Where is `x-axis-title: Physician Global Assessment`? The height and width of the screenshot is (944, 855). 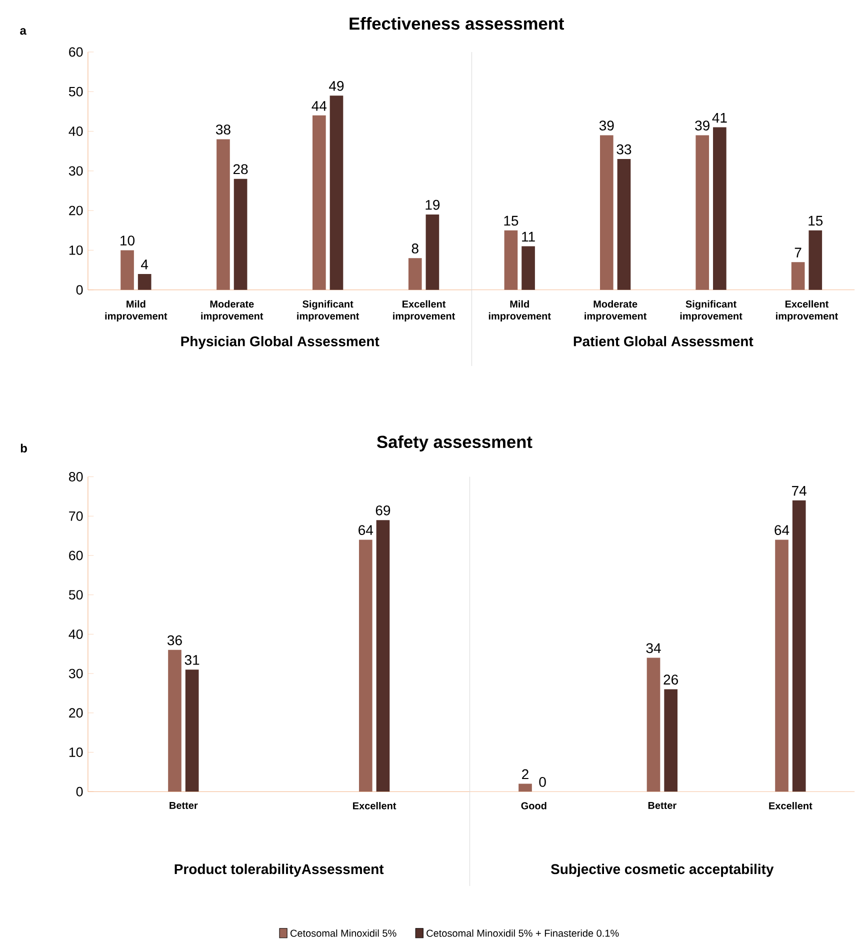
x-axis-title: Physician Global Assessment is located at coordinates (280, 343).